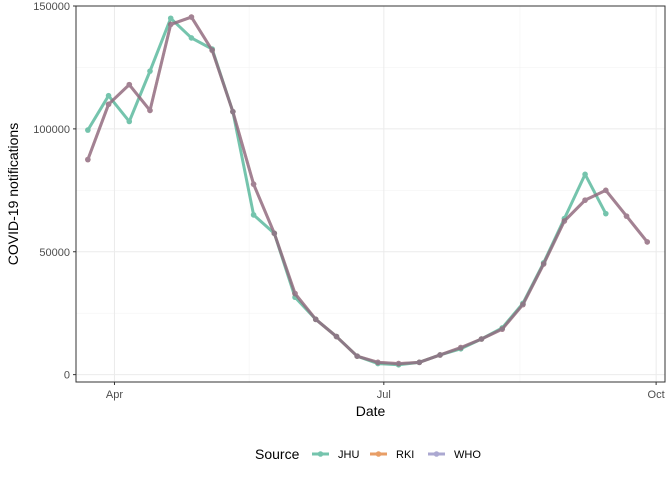 The height and width of the screenshot is (480, 672). What do you see at coordinates (392, 455) in the screenshot?
I see `legend-item-rki: RKI` at bounding box center [392, 455].